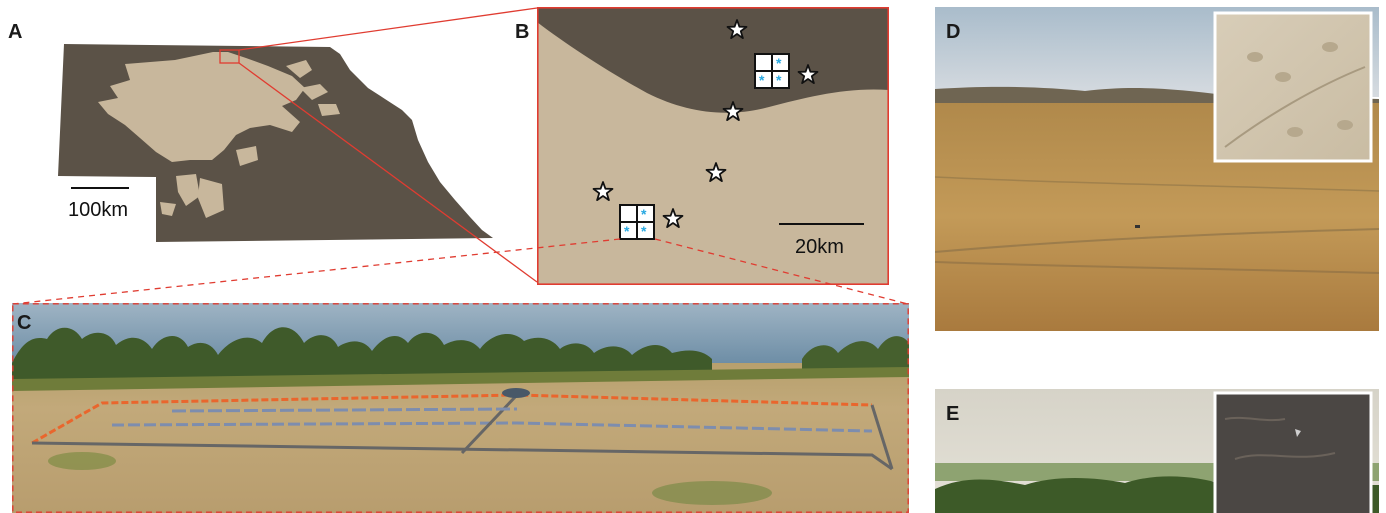 The image size is (1386, 513). Describe the element at coordinates (713, 60) in the screenshot. I see `dark-soil-region` at that location.